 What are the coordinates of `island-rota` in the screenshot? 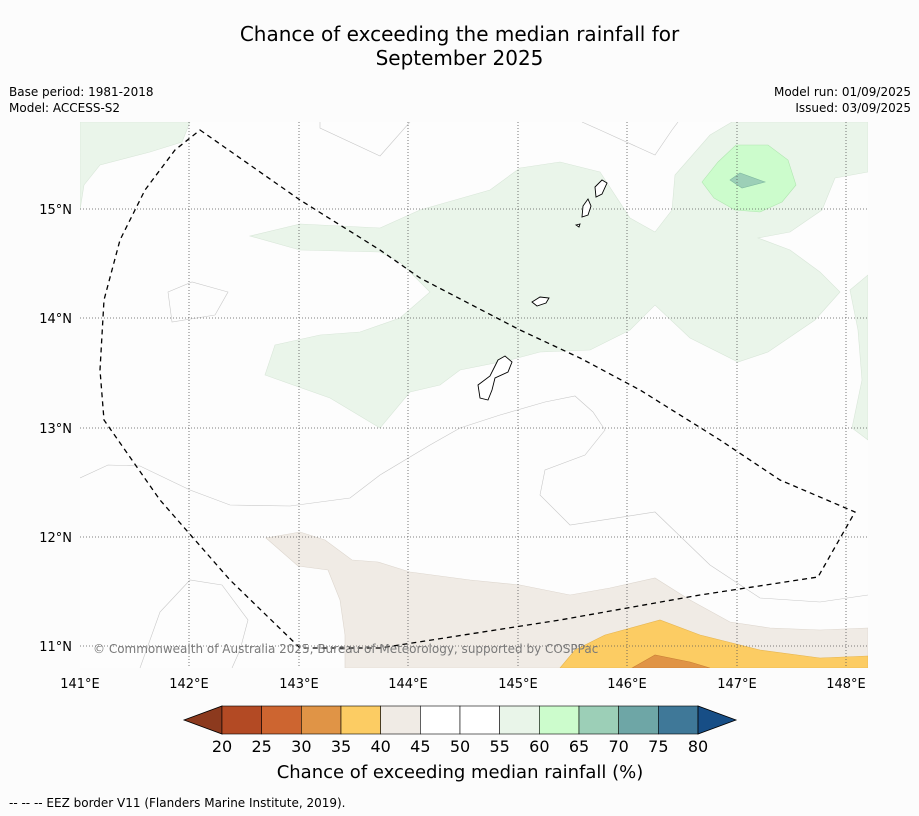 It's located at (540, 301).